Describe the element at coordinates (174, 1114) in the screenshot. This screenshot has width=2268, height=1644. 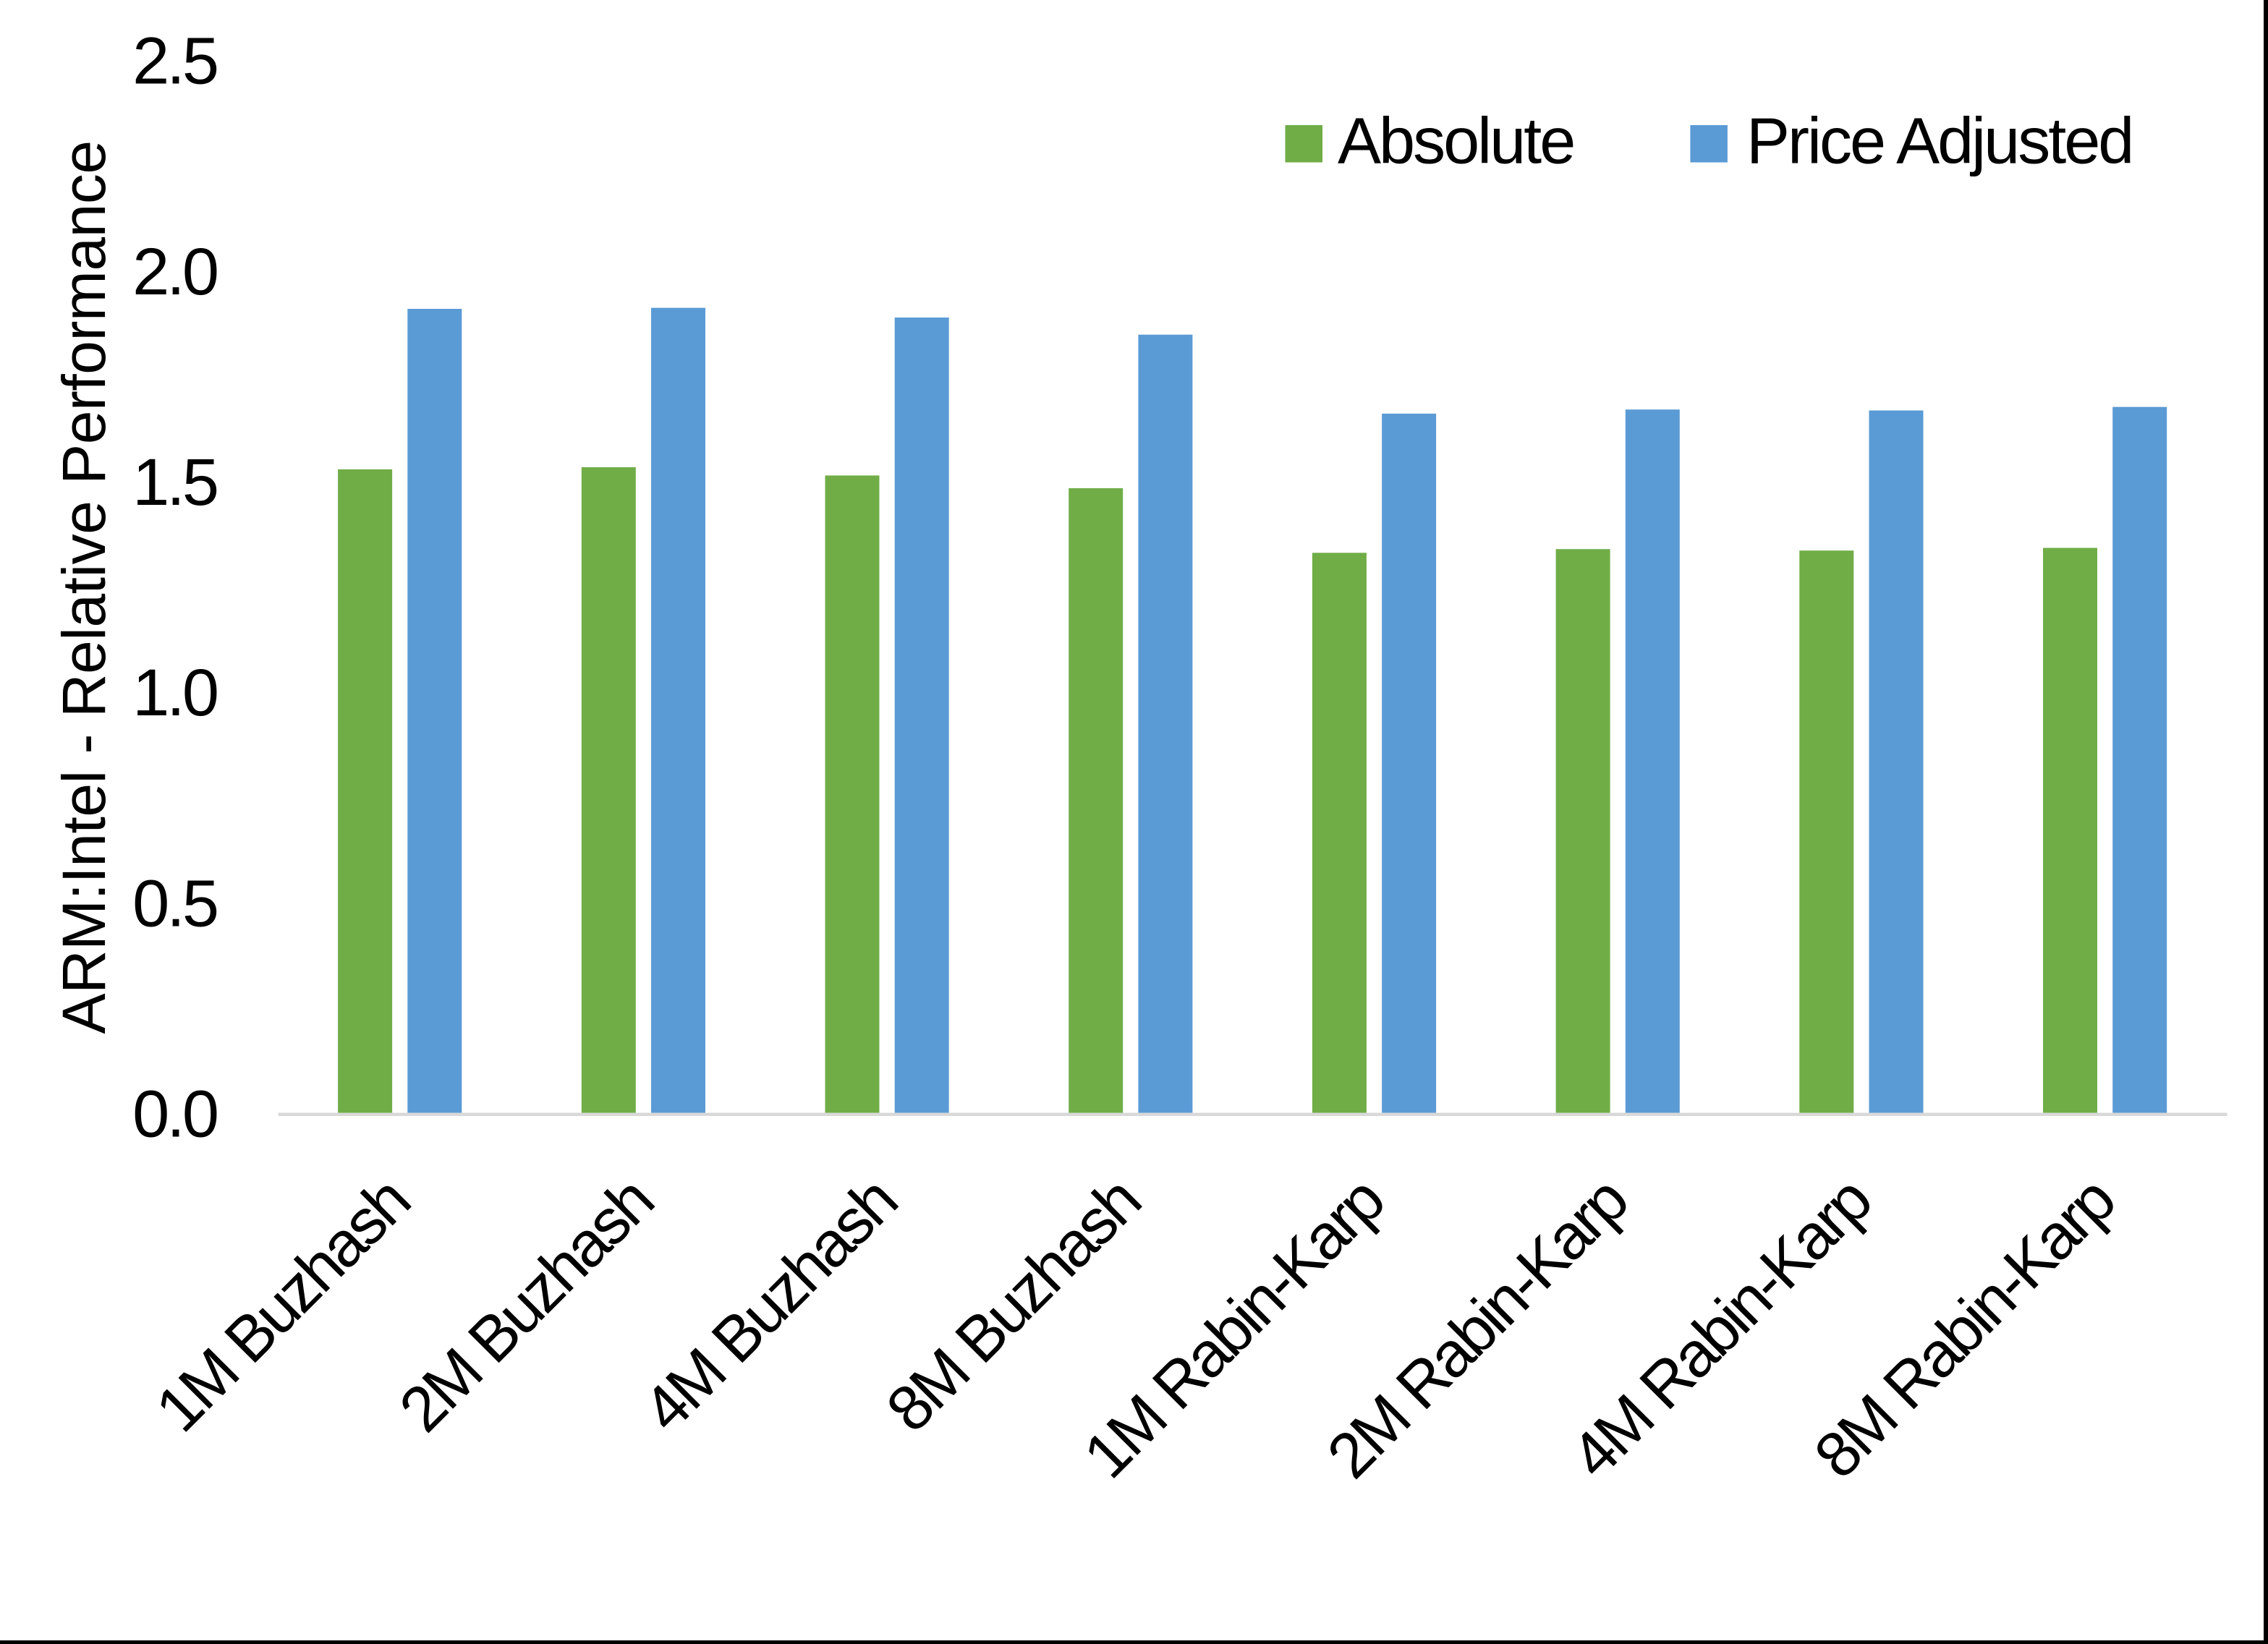
I see `svg-text: 0.0` at that location.